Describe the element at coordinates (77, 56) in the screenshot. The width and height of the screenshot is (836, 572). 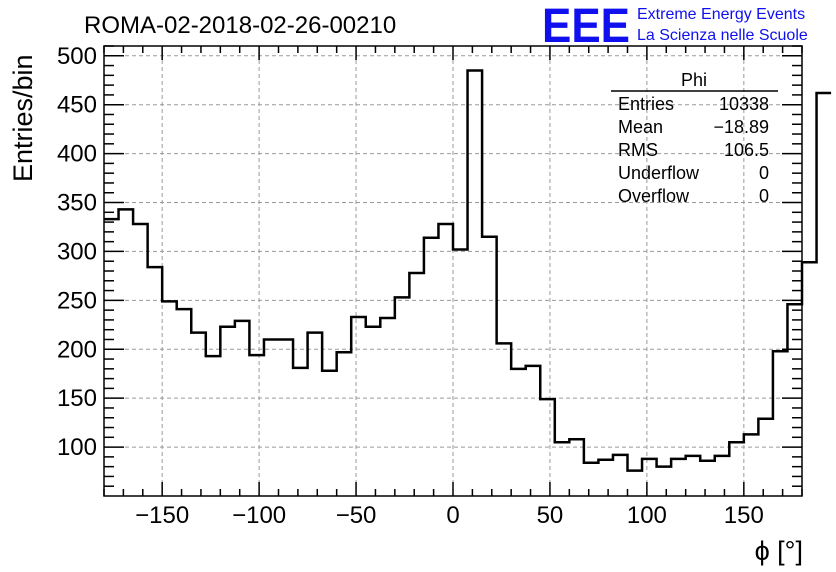
I see `y-tick-label: 500` at that location.